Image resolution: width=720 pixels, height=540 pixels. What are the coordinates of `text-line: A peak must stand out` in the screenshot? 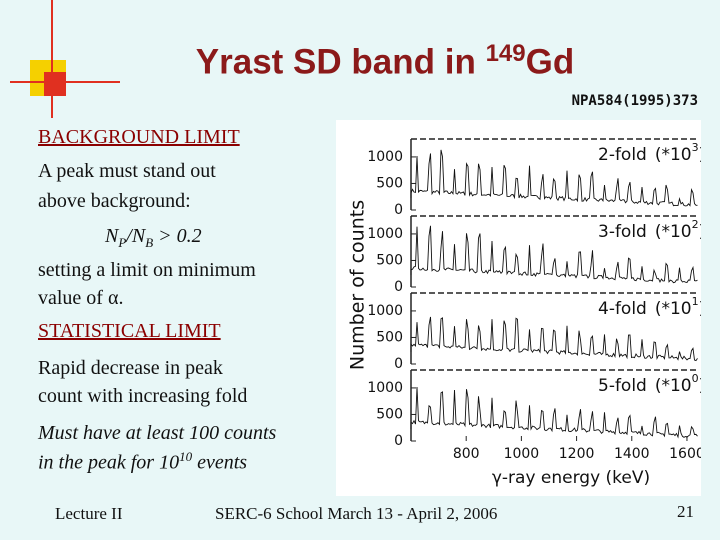 It's located at (127, 171).